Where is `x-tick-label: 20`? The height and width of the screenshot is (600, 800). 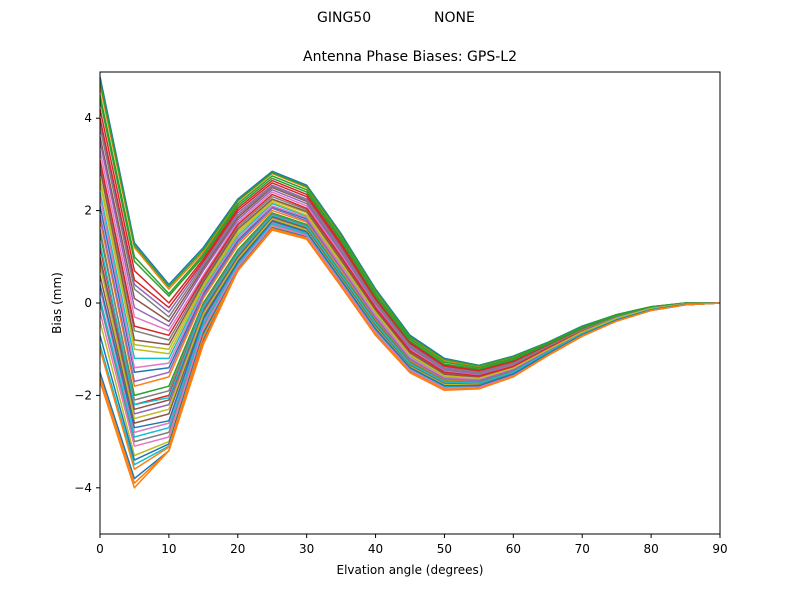
x-tick-label: 20 is located at coordinates (237, 549).